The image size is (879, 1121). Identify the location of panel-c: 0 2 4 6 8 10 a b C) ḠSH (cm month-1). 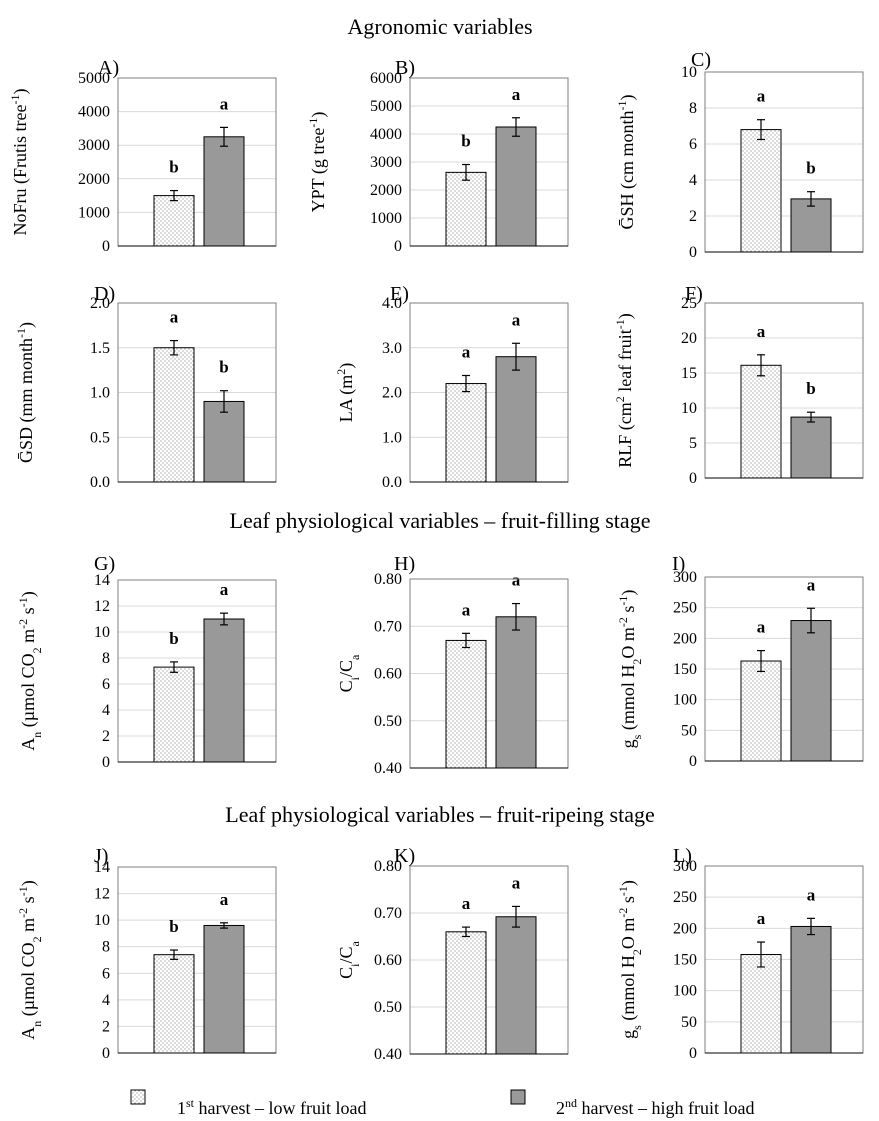
(739, 155).